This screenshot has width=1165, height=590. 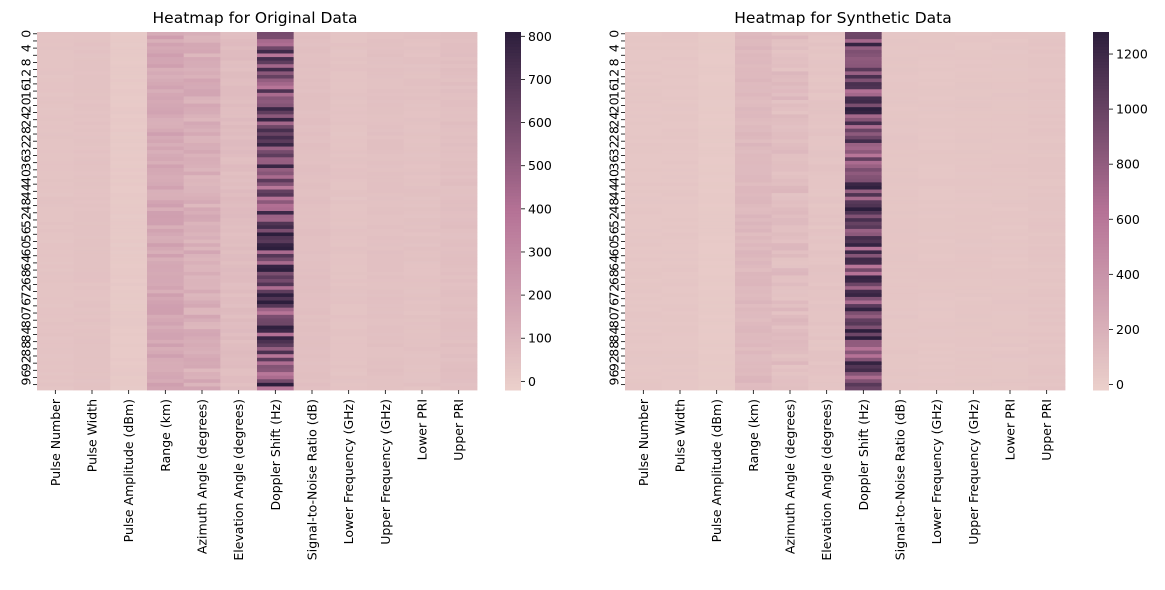 I want to click on y-tick-label: 84, so click(x=26, y=335).